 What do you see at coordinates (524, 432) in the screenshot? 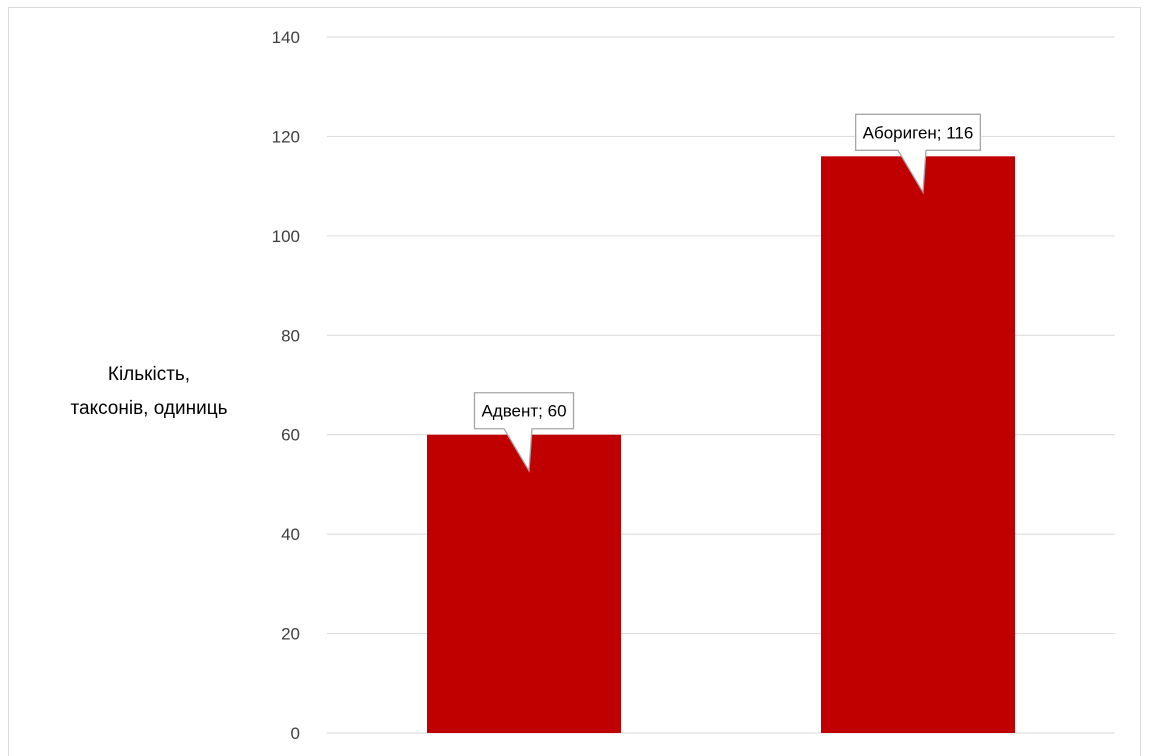
I see `data-label-callout: Адвент; 60` at bounding box center [524, 432].